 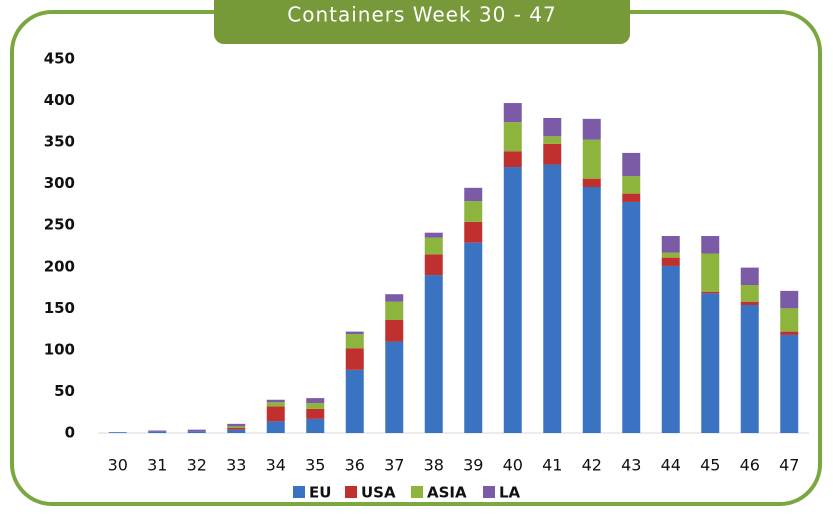 I want to click on x-tick-label: 39, so click(x=473, y=465).